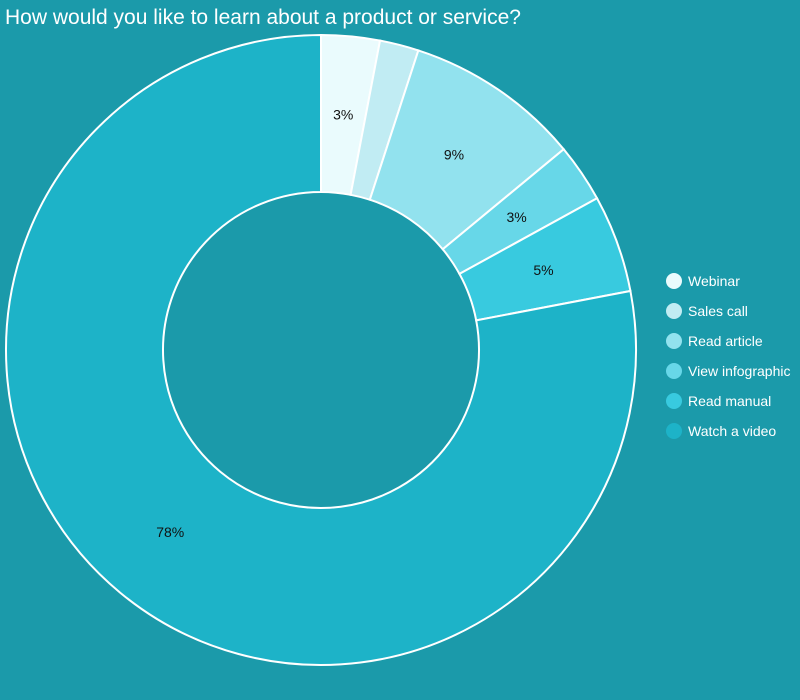 Image resolution: width=800 pixels, height=700 pixels. Describe the element at coordinates (714, 281) in the screenshot. I see `legend-label: Webinar` at that location.